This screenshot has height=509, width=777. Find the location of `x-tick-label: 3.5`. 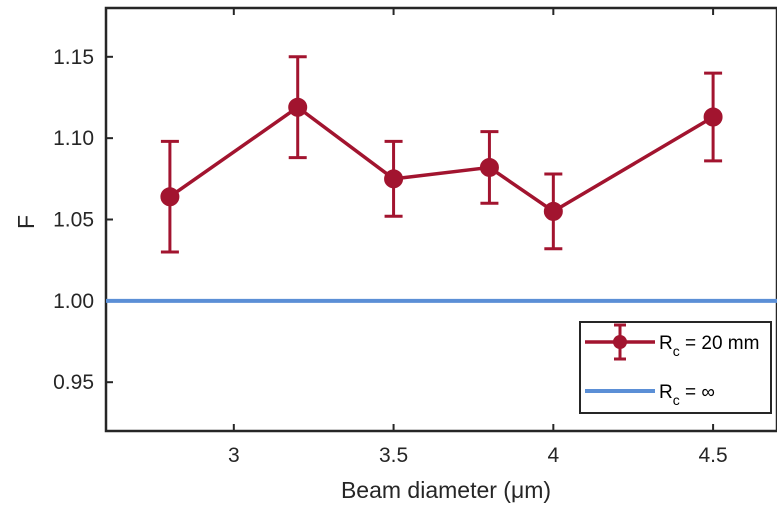

x-tick-label: 3.5 is located at coordinates (393, 455).